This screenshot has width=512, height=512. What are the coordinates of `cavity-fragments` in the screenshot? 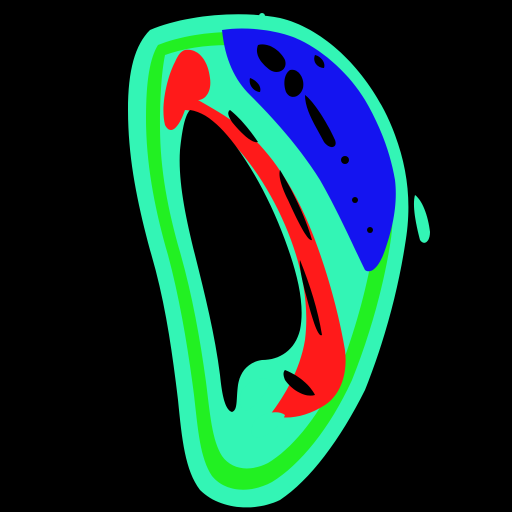 It's located at (262, 408).